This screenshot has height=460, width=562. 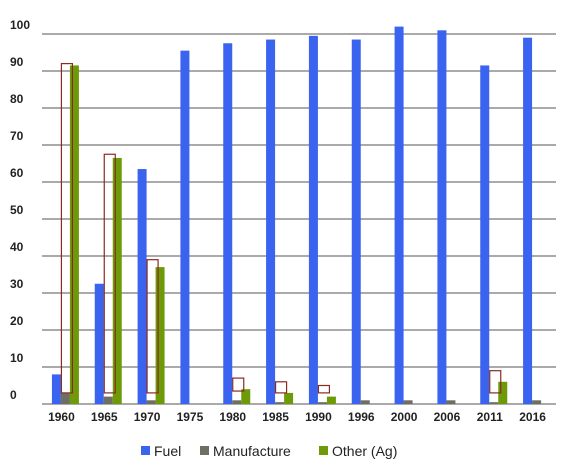 What do you see at coordinates (238, 384) in the screenshot?
I see `outline-box-1980` at bounding box center [238, 384].